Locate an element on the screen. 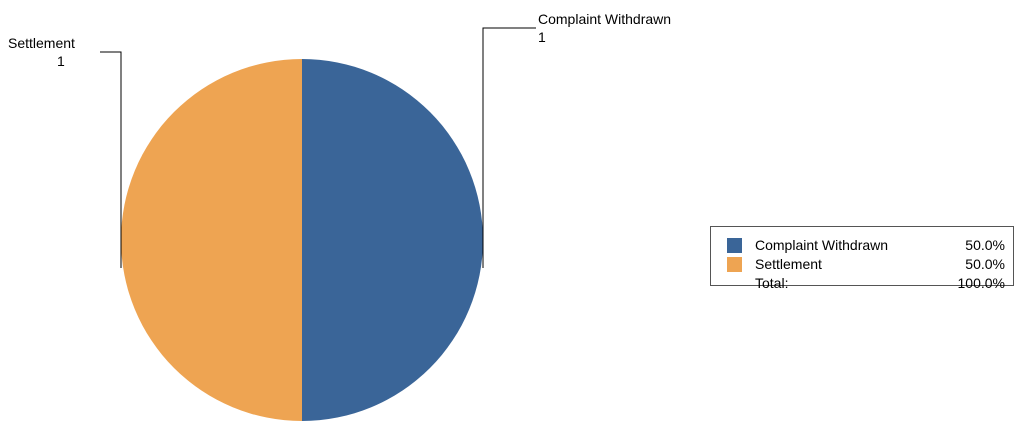 Image resolution: width=1034 pixels, height=422 pixels. slice-label-complaint-withdrawn-name: Complaint Withdrawn is located at coordinates (604, 19).